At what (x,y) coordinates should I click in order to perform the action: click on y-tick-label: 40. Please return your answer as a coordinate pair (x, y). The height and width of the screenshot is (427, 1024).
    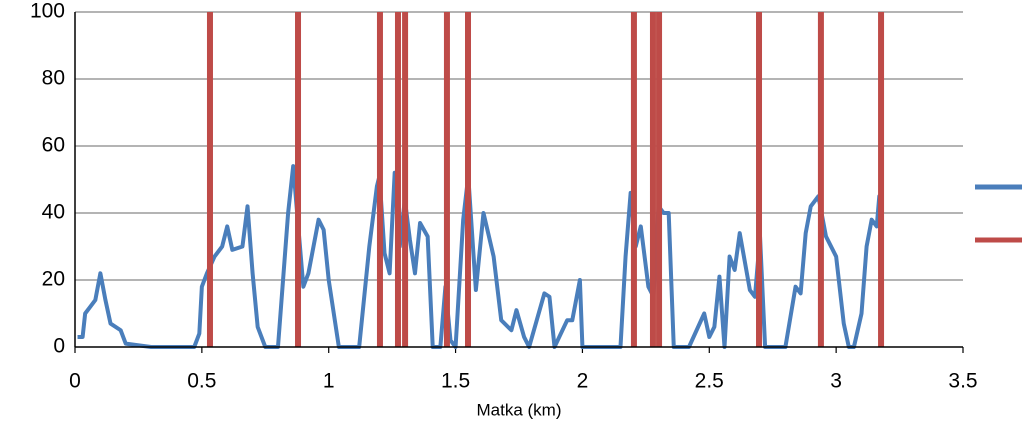
    Looking at the image, I should click on (53, 212).